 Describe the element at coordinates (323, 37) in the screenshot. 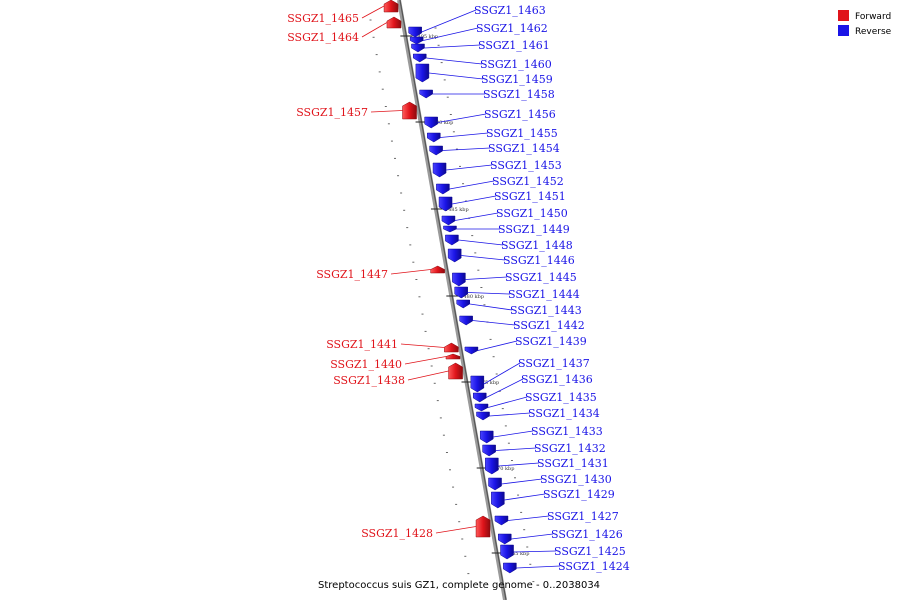

I see `forward-gene-label: SSGZ1_1464` at that location.